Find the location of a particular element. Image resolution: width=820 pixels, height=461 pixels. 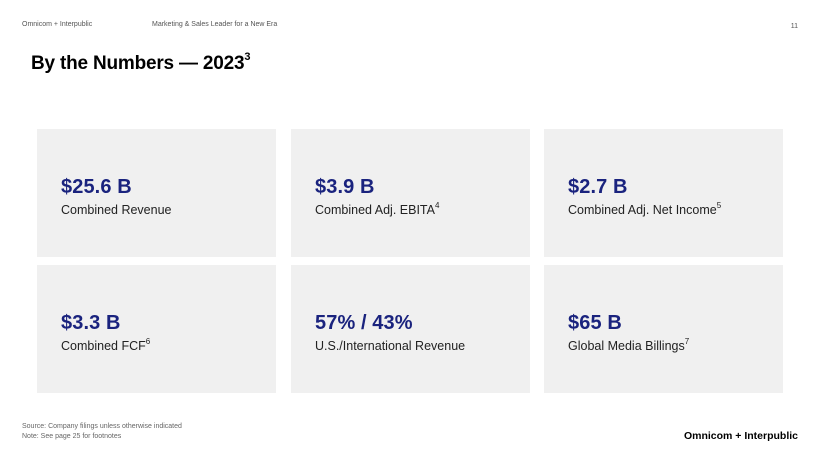

brand-logo: Omnicom + Interpublic is located at coordinates (740, 436).